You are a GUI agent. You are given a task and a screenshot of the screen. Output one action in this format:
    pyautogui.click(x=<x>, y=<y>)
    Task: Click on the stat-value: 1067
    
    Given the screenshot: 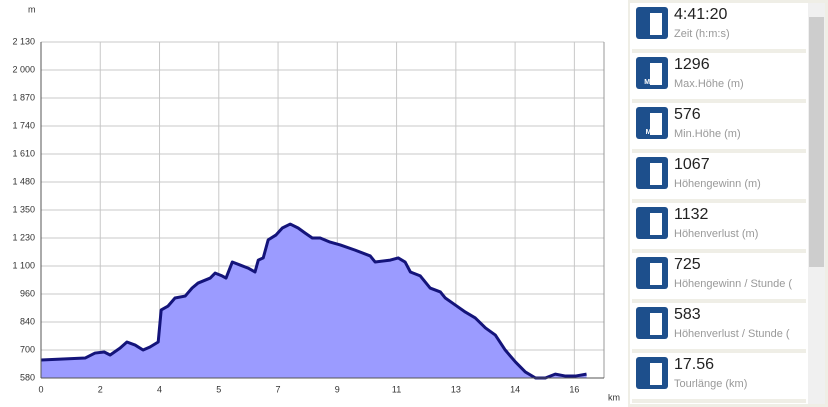 What is the action you would take?
    pyautogui.click(x=692, y=164)
    